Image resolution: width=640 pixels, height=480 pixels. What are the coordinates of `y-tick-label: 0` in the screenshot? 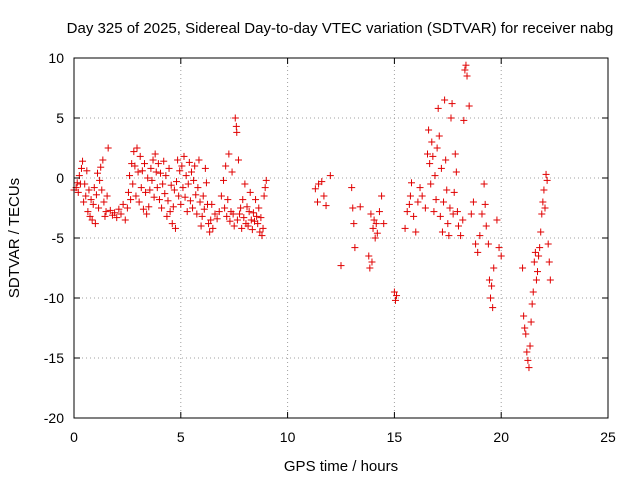 It's located at (60, 178).